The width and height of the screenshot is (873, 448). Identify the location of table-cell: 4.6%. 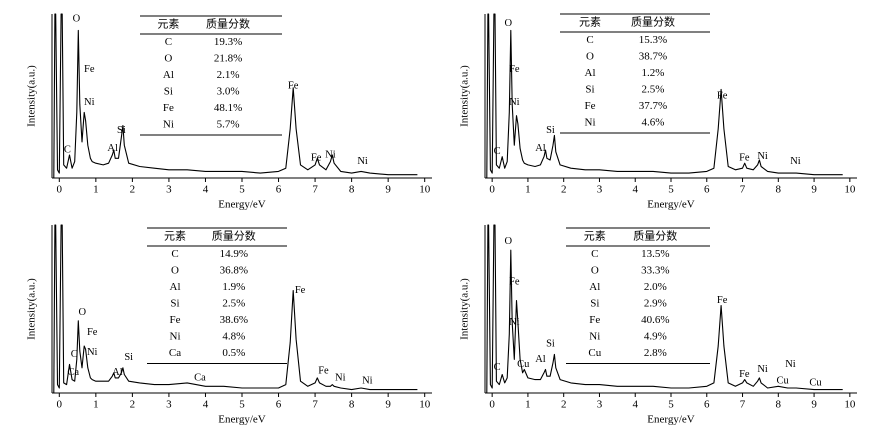
(653, 122).